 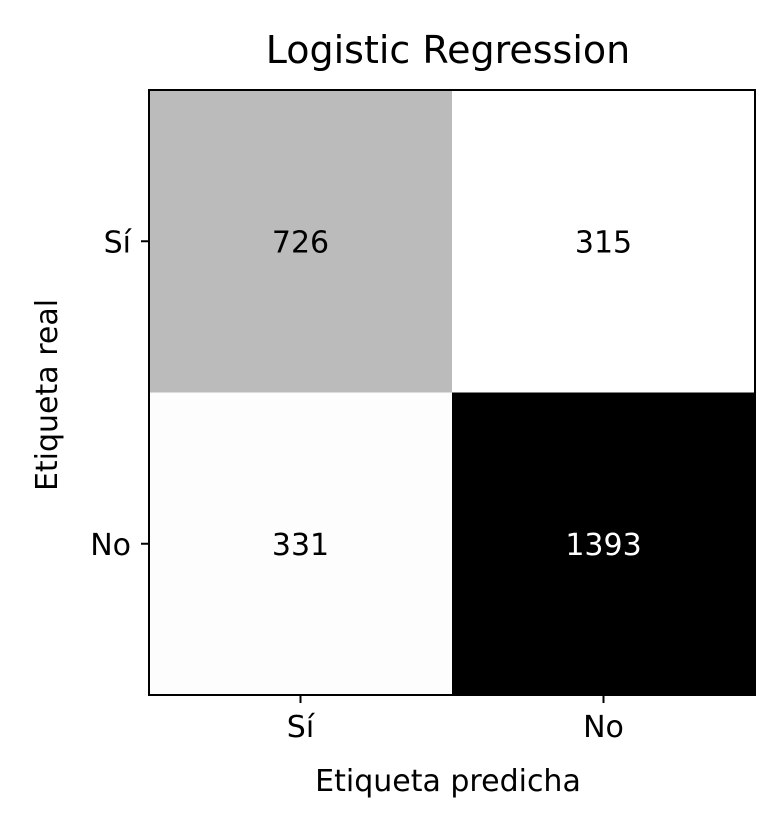 What do you see at coordinates (455, 720) in the screenshot?
I see `x-axis-ticks: Sí No` at bounding box center [455, 720].